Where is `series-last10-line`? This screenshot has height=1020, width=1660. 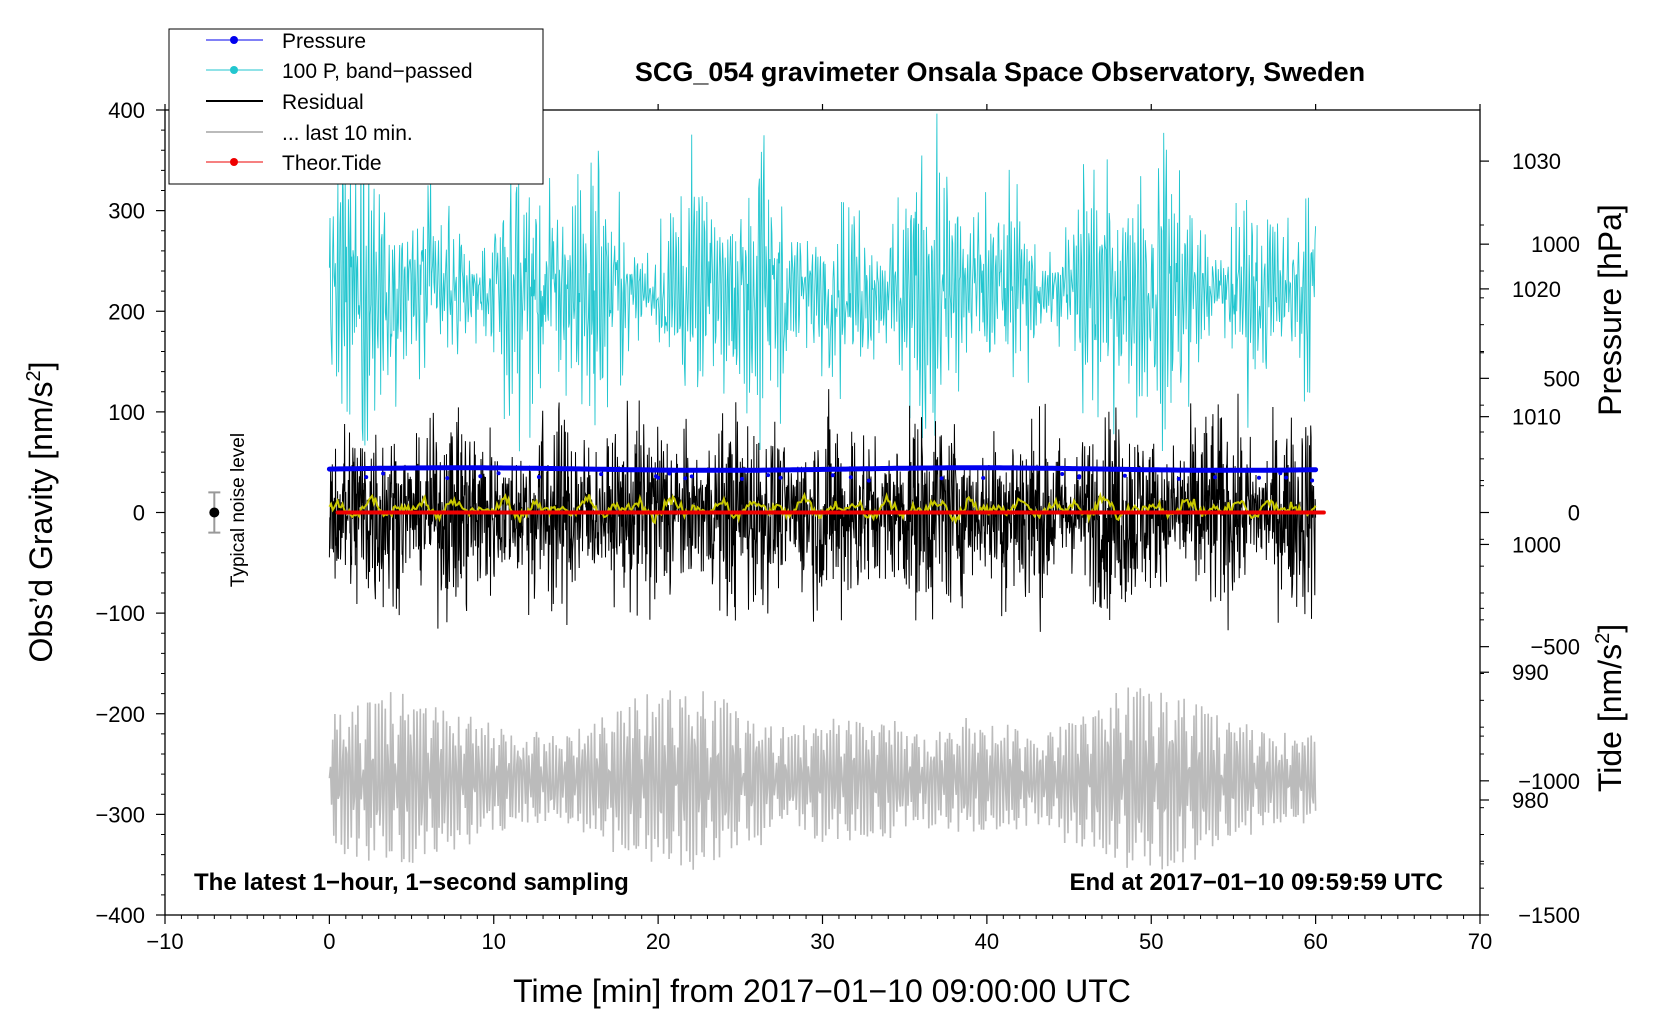
series-last10-line is located at coordinates (822, 778).